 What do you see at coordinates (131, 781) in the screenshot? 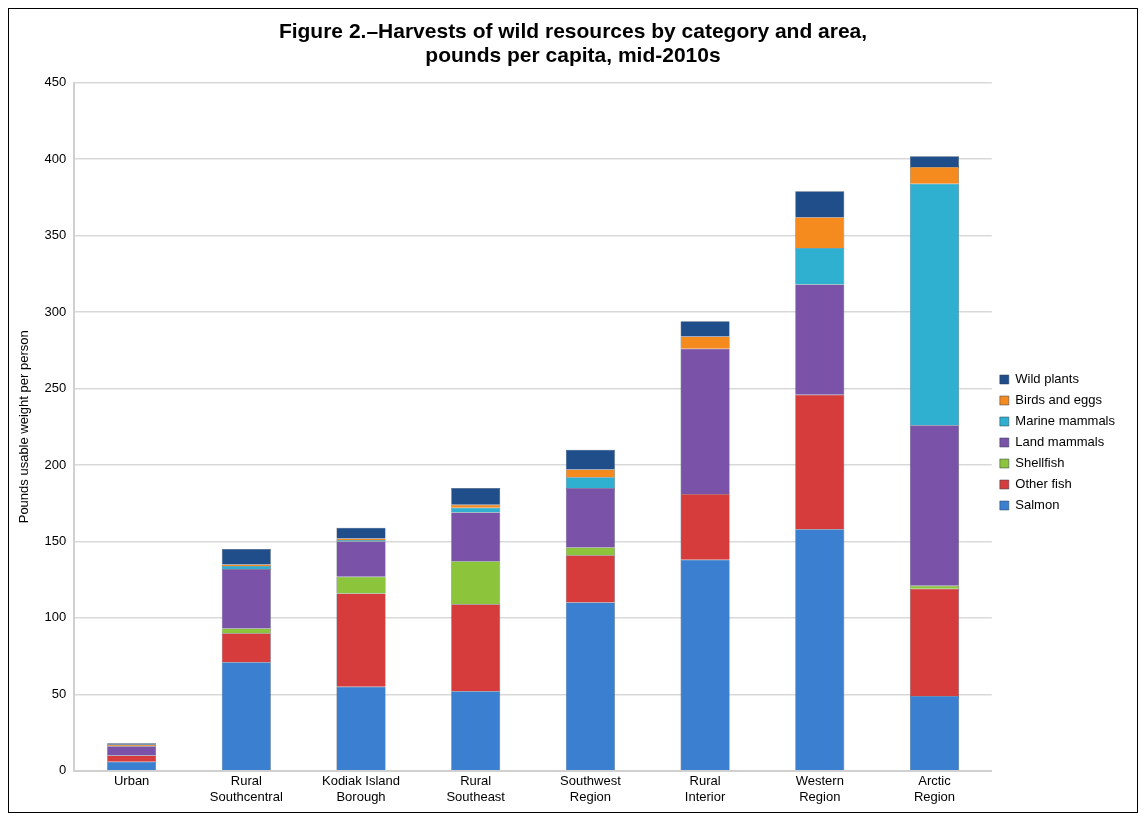
I see `x-tick-label: Urban` at bounding box center [131, 781].